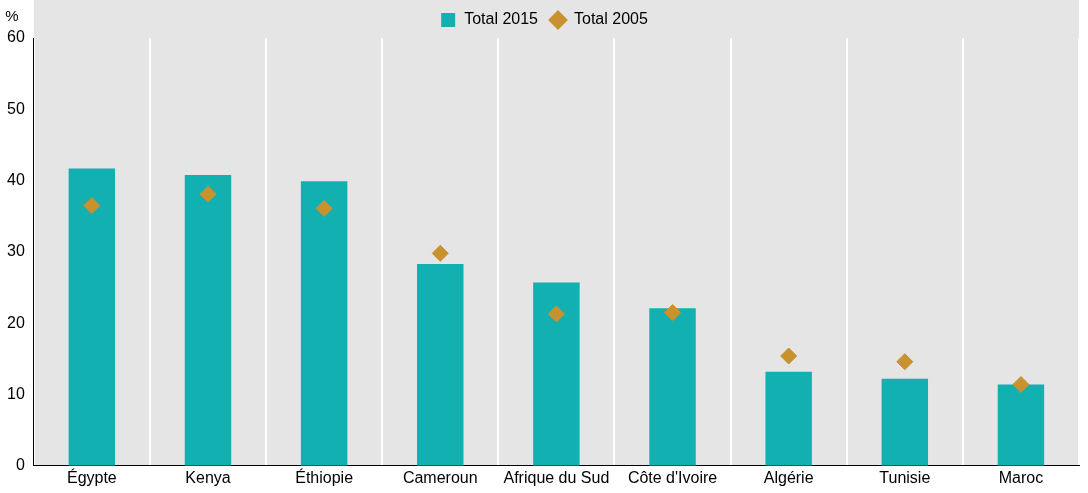 This screenshot has height=493, width=1088. I want to click on x-tick-label: Côte d'Ivoire, so click(672, 477).